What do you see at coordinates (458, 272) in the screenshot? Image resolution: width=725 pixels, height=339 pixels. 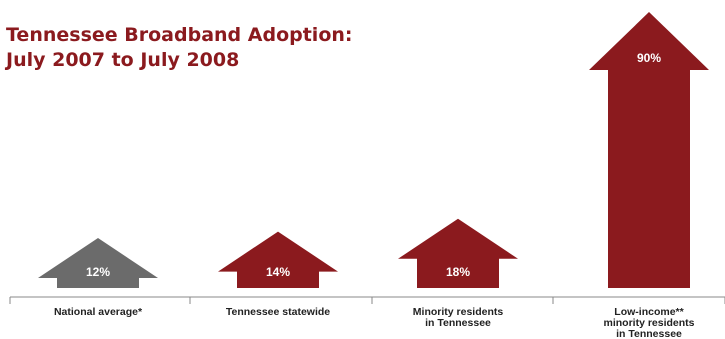 I see `data-label-3: 18%` at bounding box center [458, 272].